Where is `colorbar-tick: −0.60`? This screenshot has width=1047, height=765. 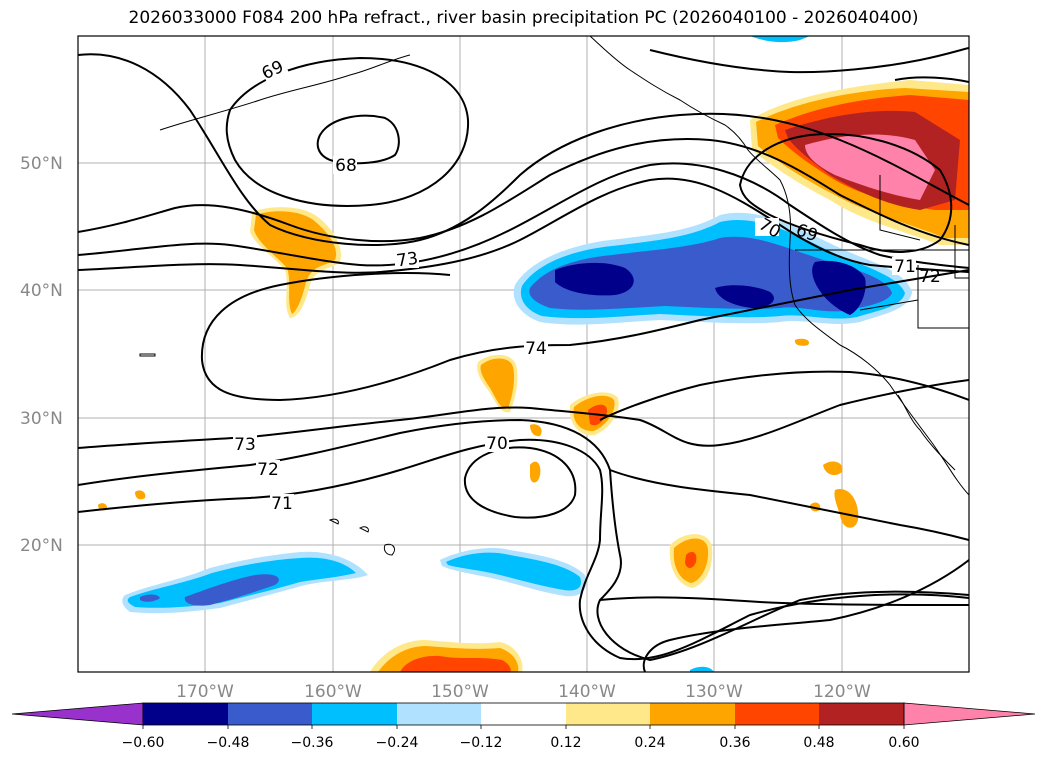 colorbar-tick: −0.60 is located at coordinates (143, 743).